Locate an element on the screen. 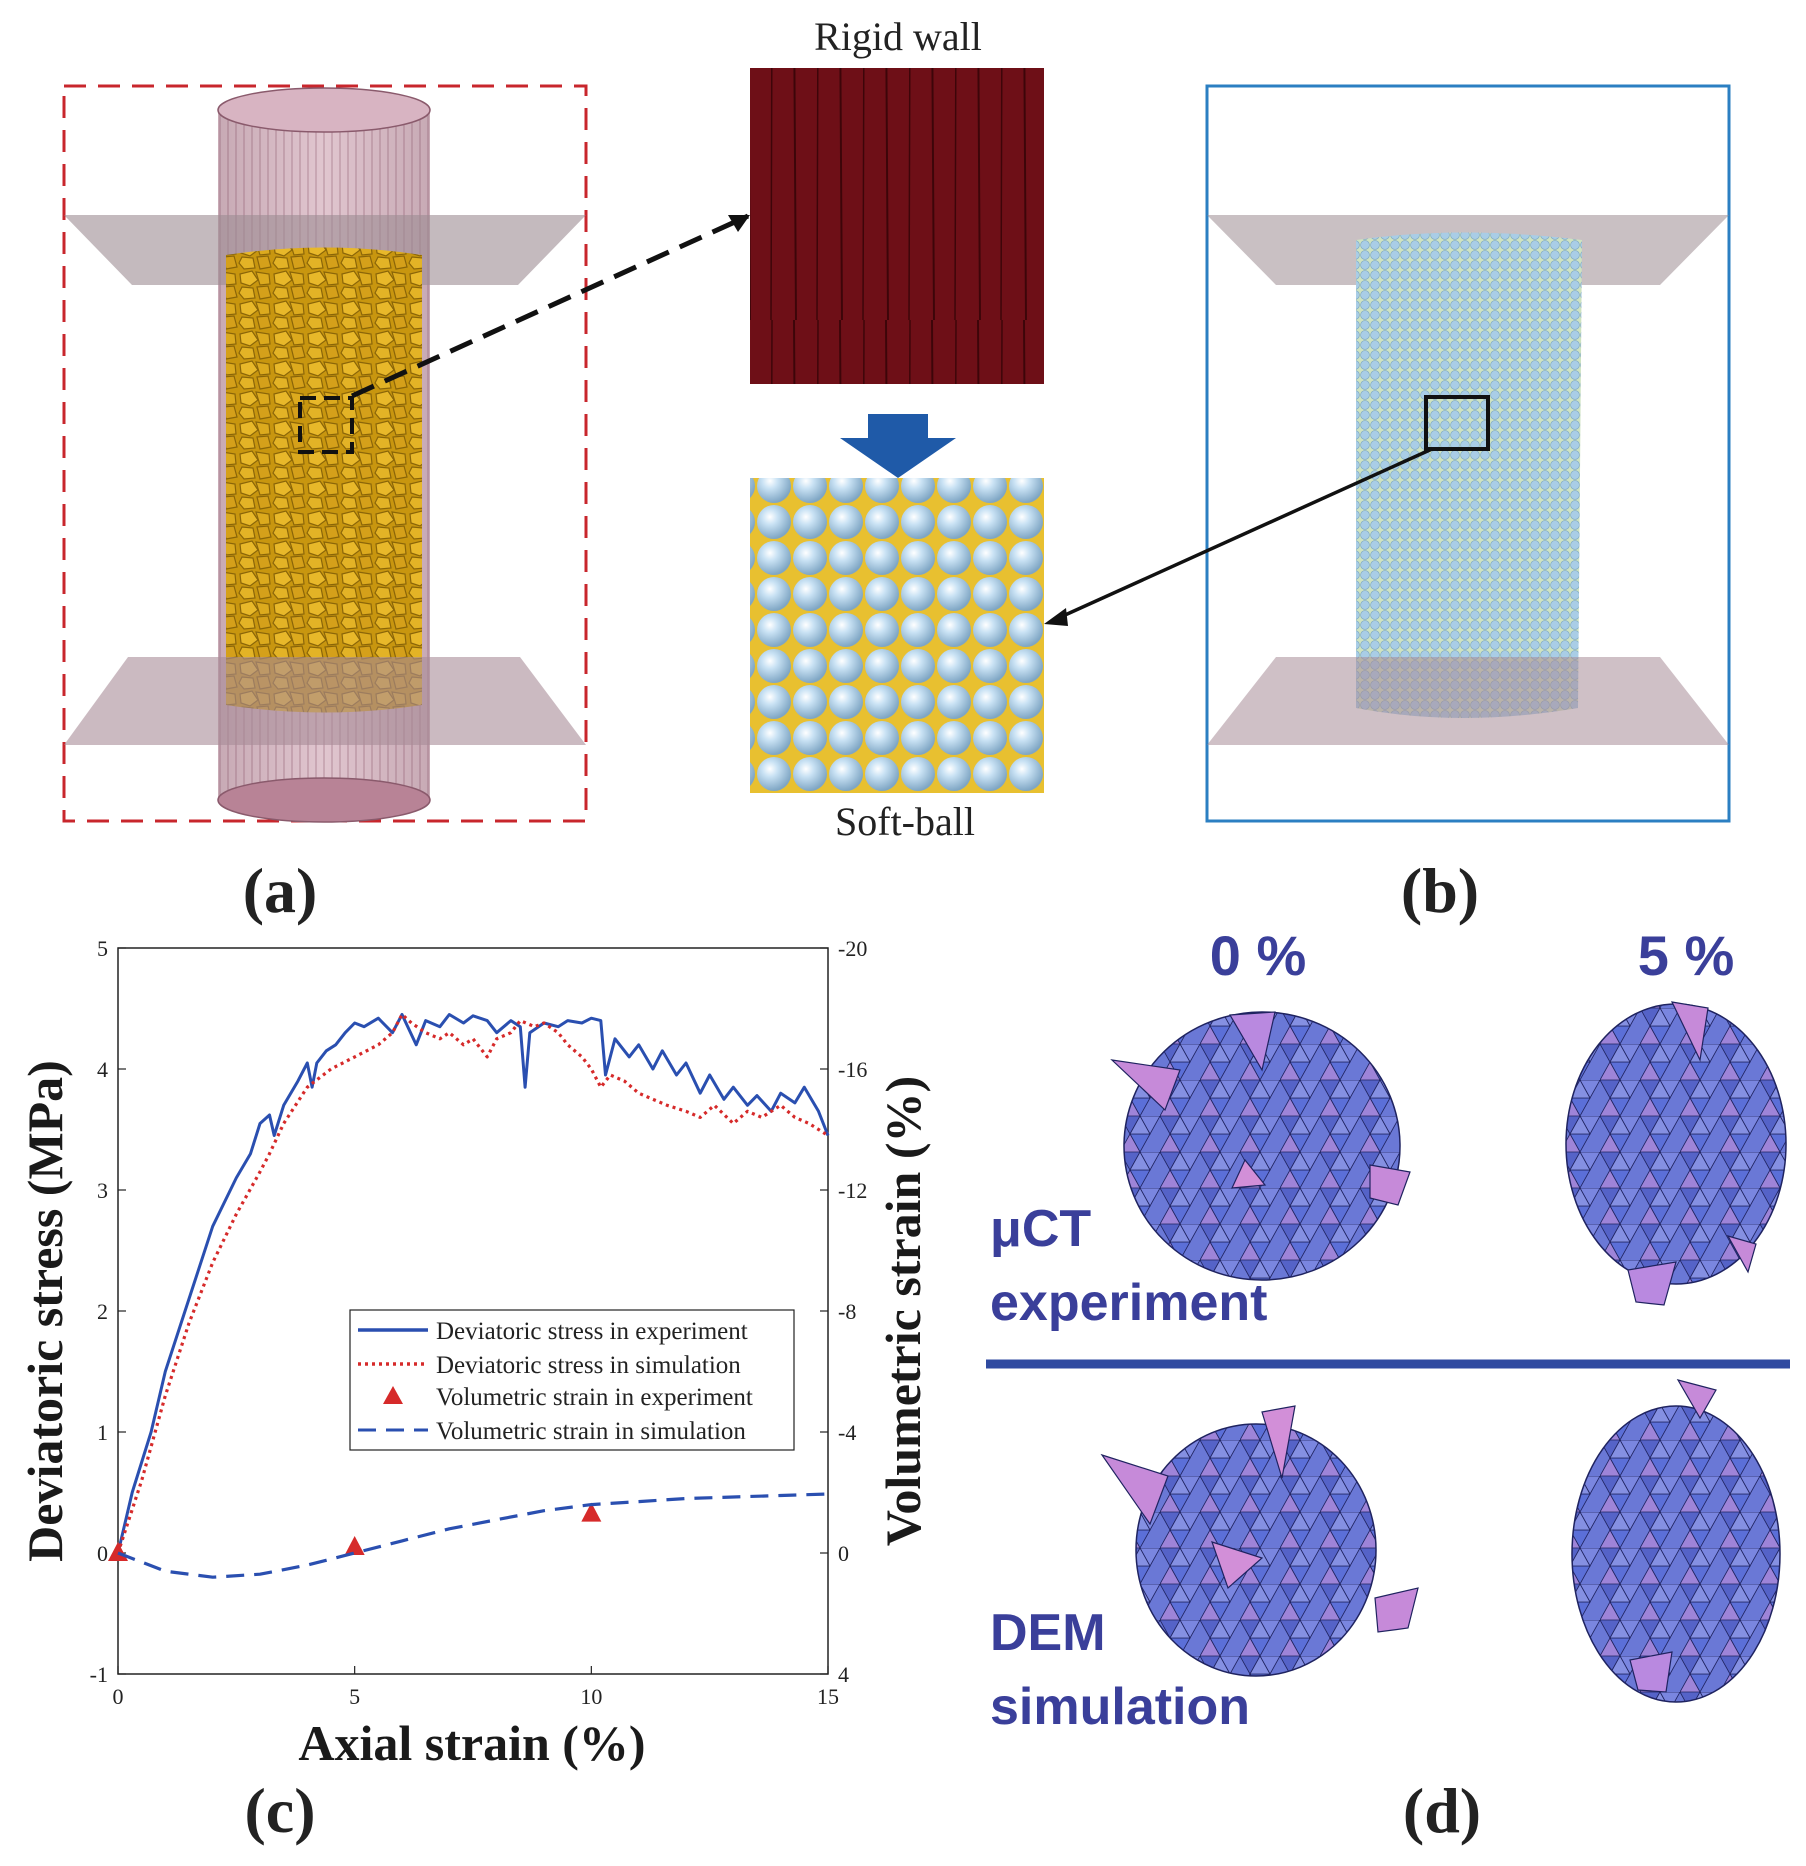 This screenshot has height=1866, width=1806. y-ticks: -1 0 1 2 3 4 5 is located at coordinates (108, 1311).